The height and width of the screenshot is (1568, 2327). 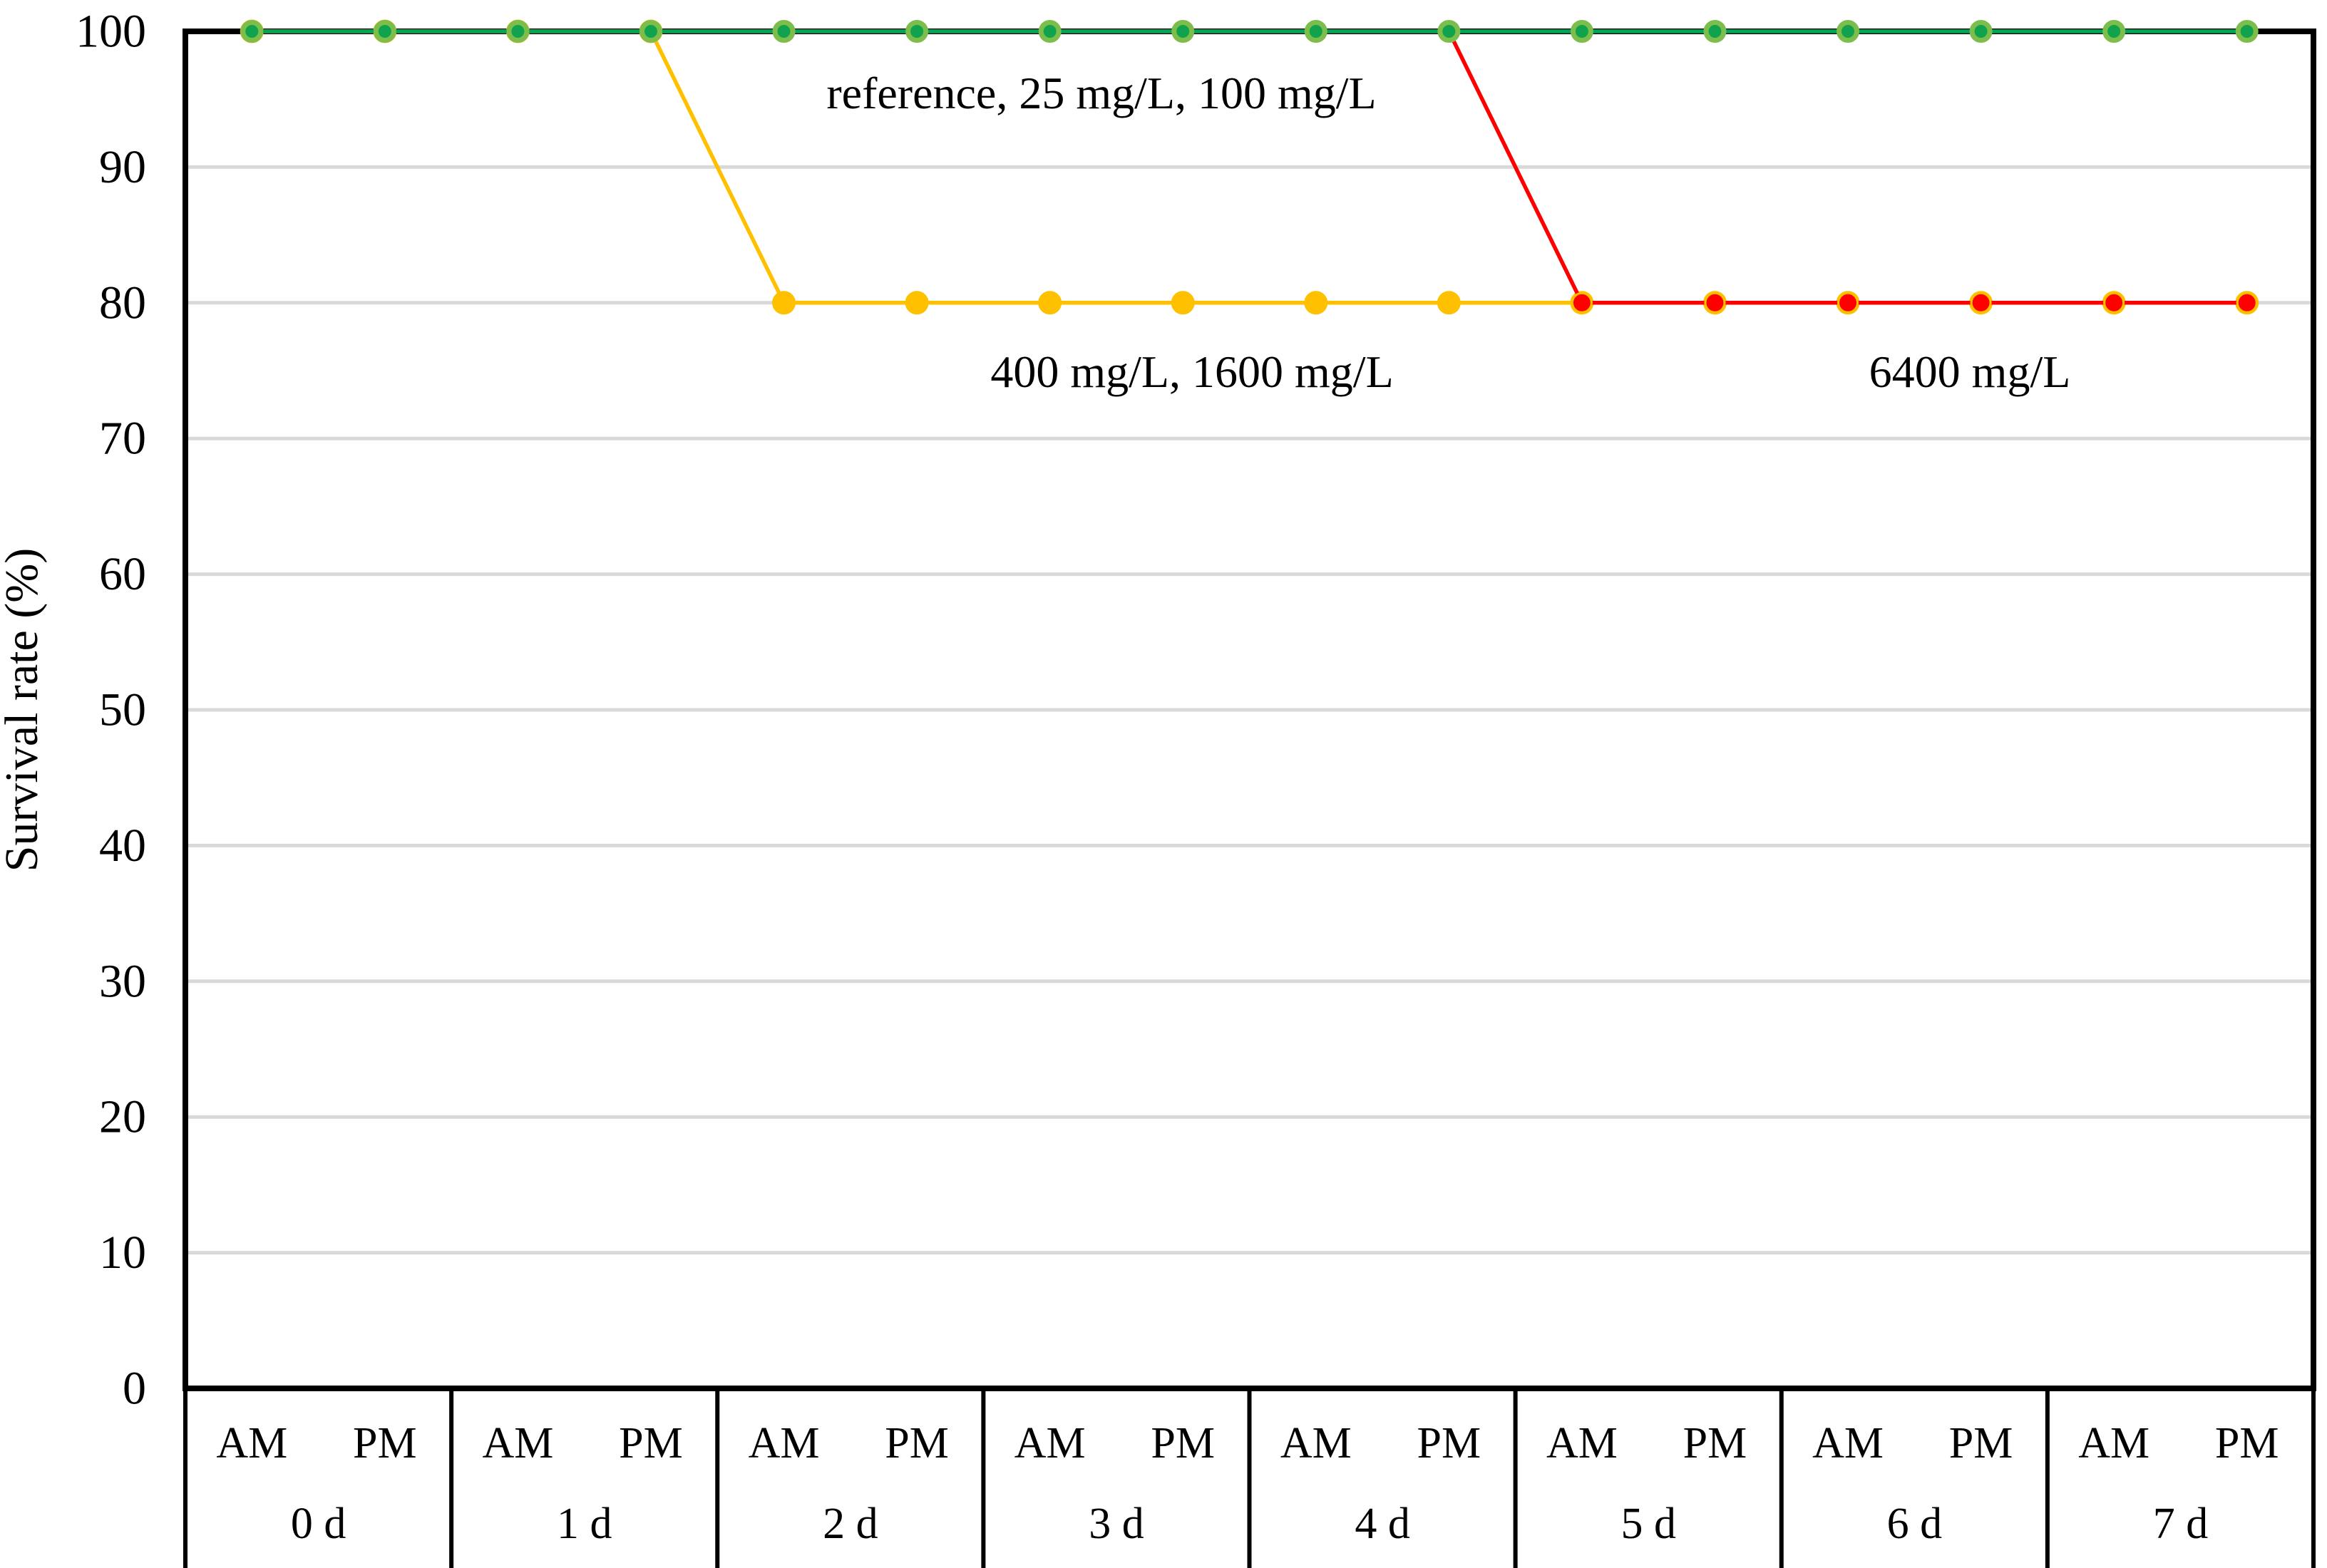 I want to click on y-tick-label: 90, so click(x=122, y=167).